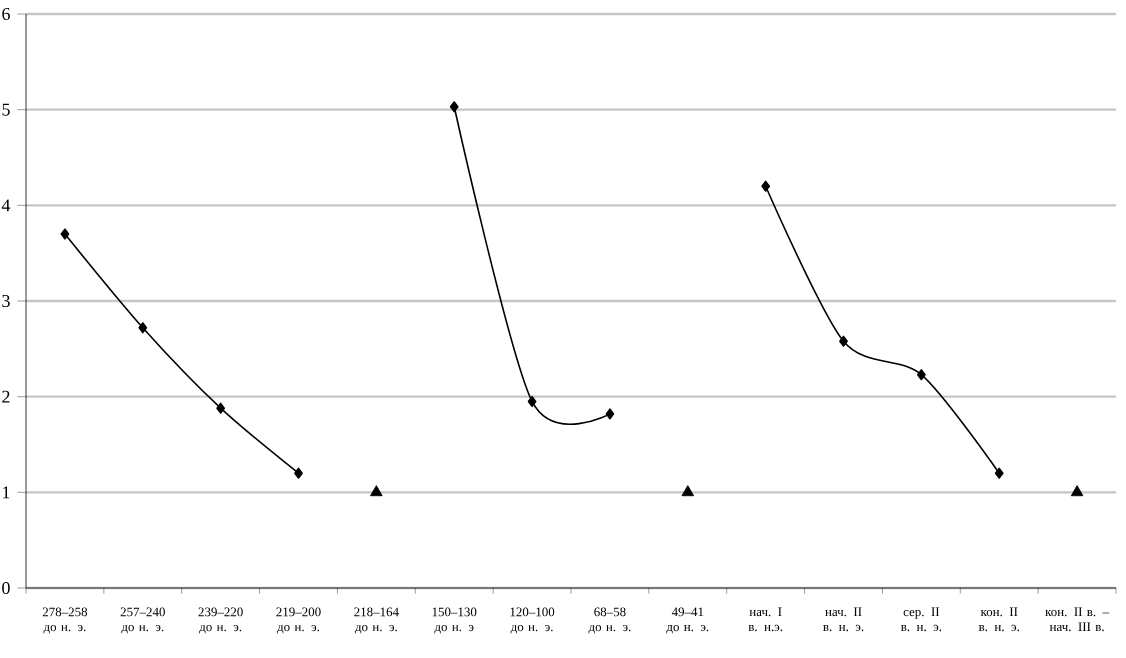 The width and height of the screenshot is (1126, 658). I want to click on y-tick-label: 4, so click(6, 205).